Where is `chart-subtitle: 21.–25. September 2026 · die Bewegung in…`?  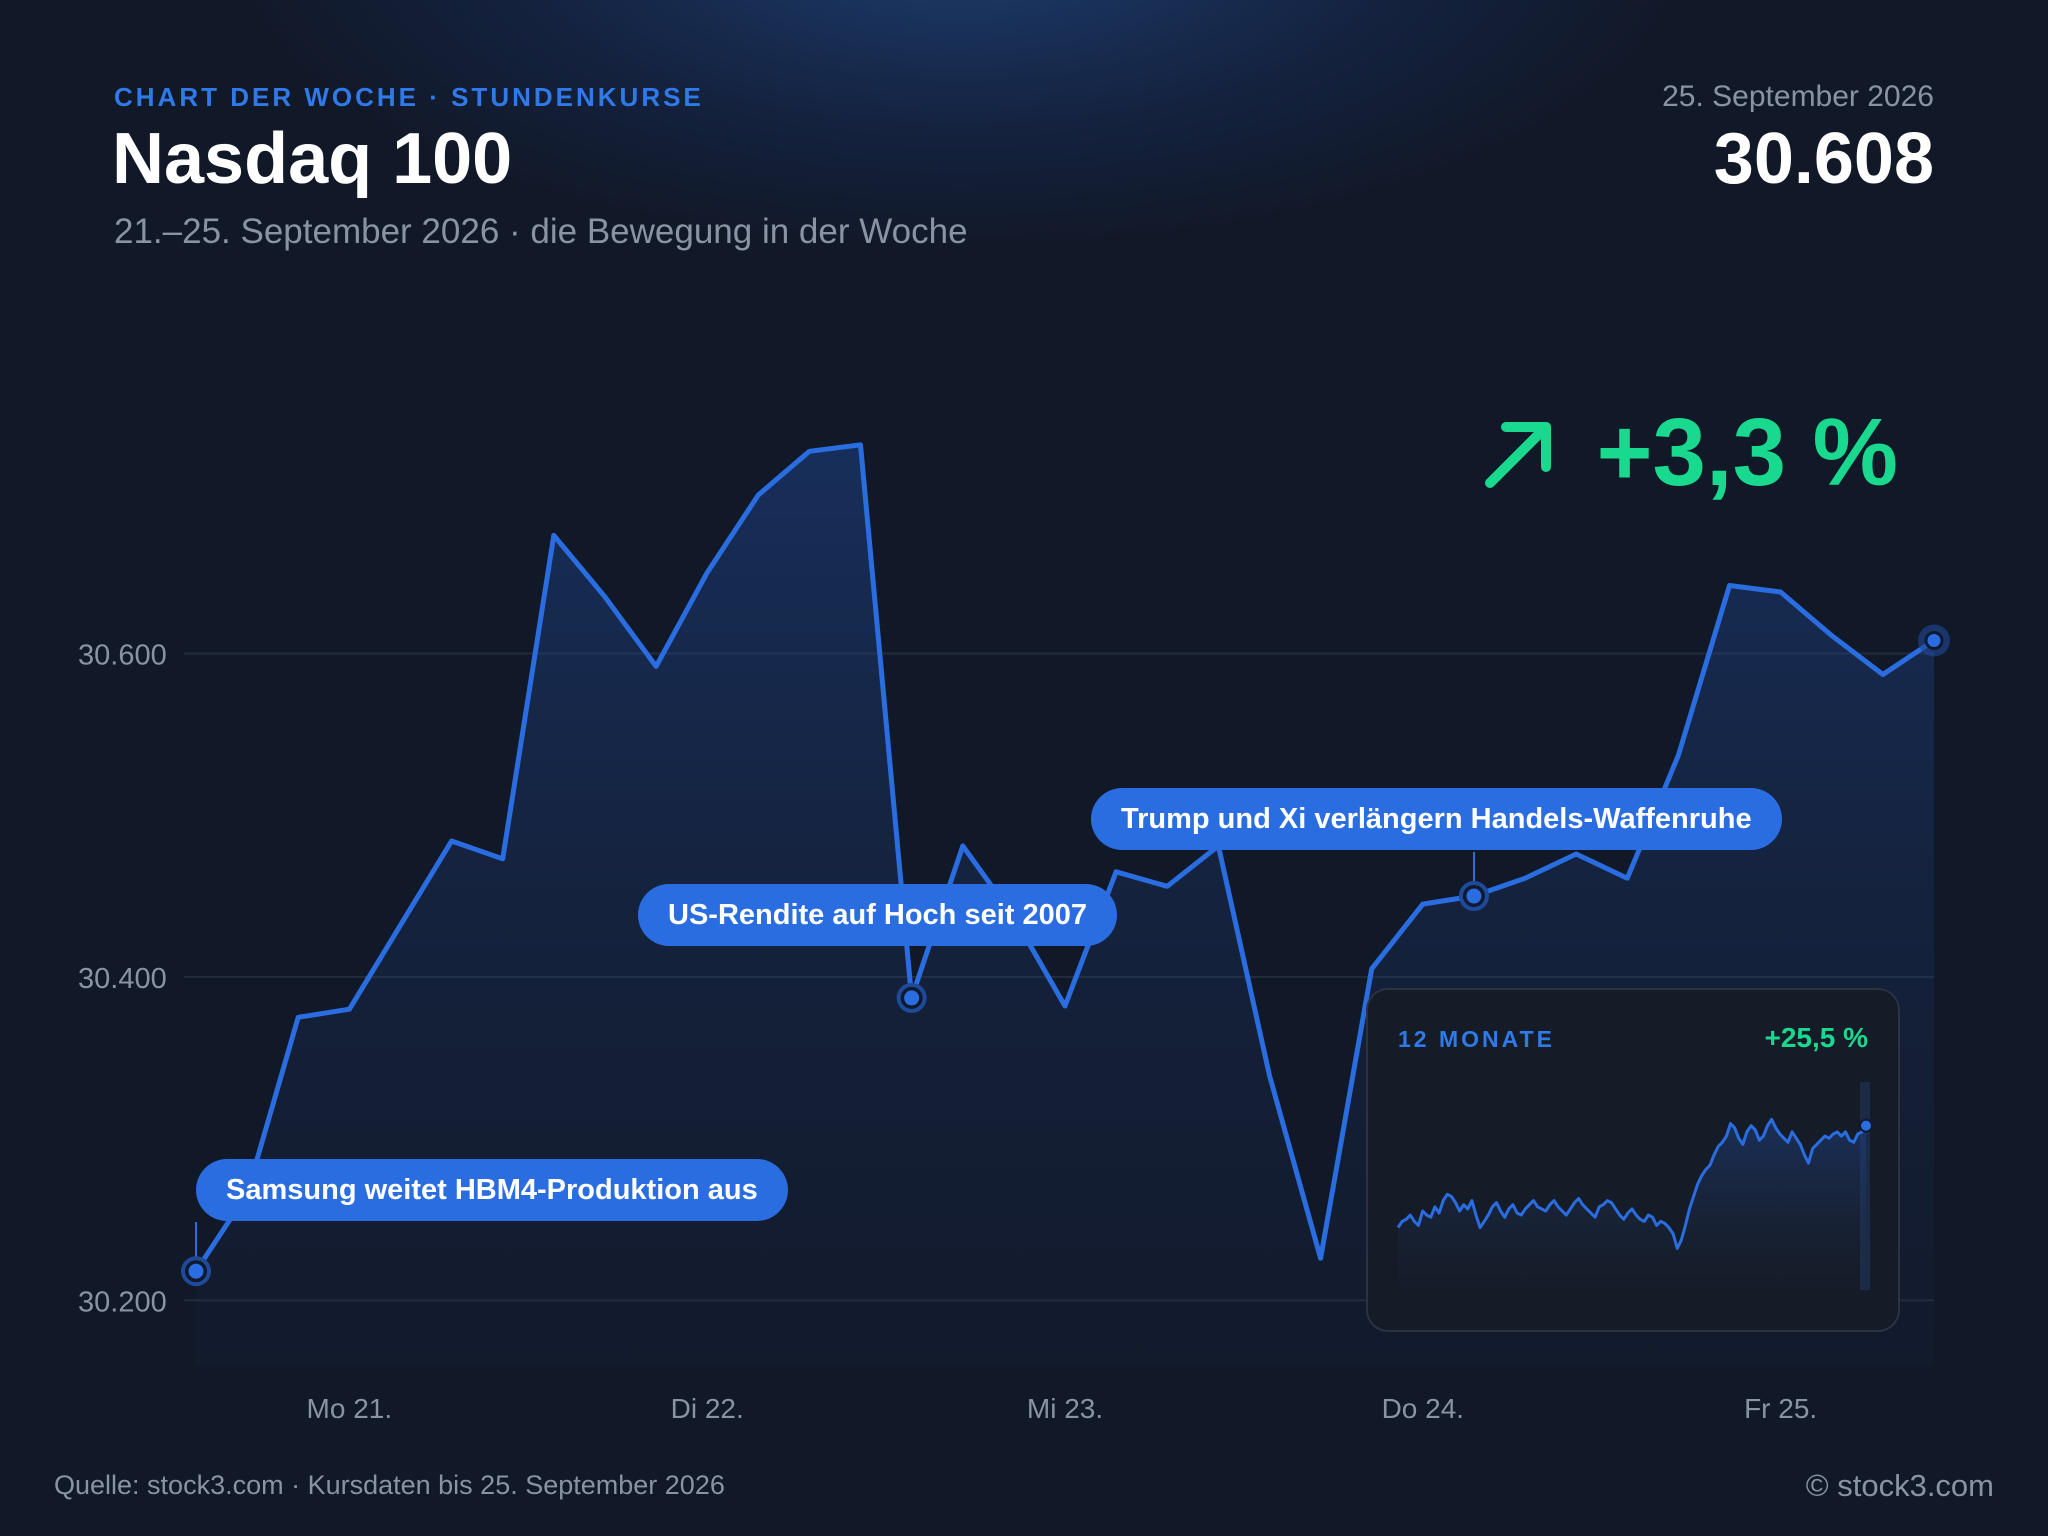 chart-subtitle: 21.–25. September 2026 · die Bewegung in… is located at coordinates (541, 231).